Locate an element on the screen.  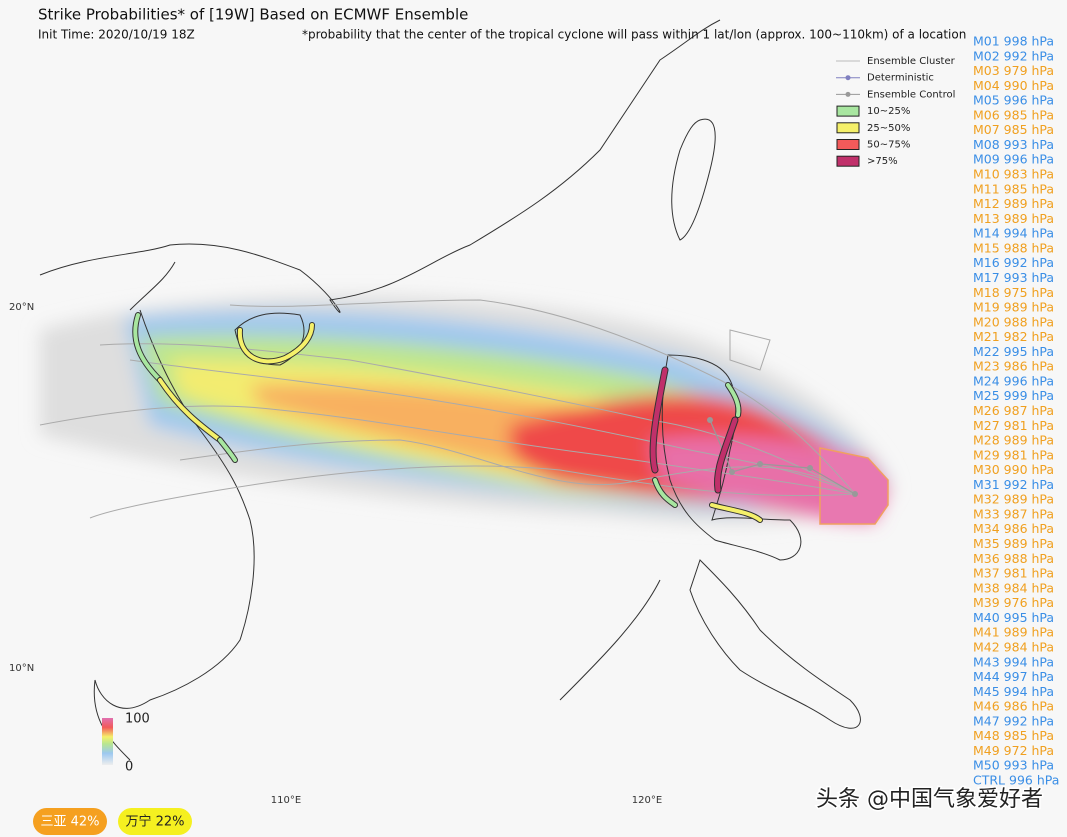
member-entry: M40 995 hPa is located at coordinates (1013, 617).